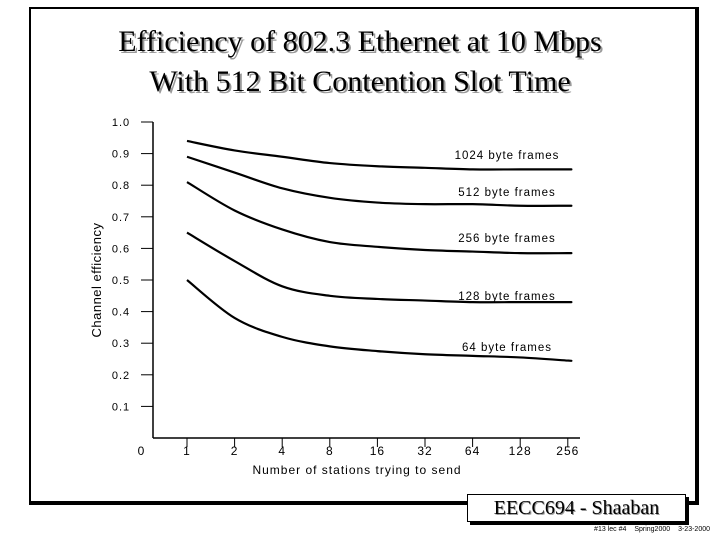 This screenshot has width=720, height=540. What do you see at coordinates (121, 313) in the screenshot?
I see `y-tick-label: 0.4` at bounding box center [121, 313].